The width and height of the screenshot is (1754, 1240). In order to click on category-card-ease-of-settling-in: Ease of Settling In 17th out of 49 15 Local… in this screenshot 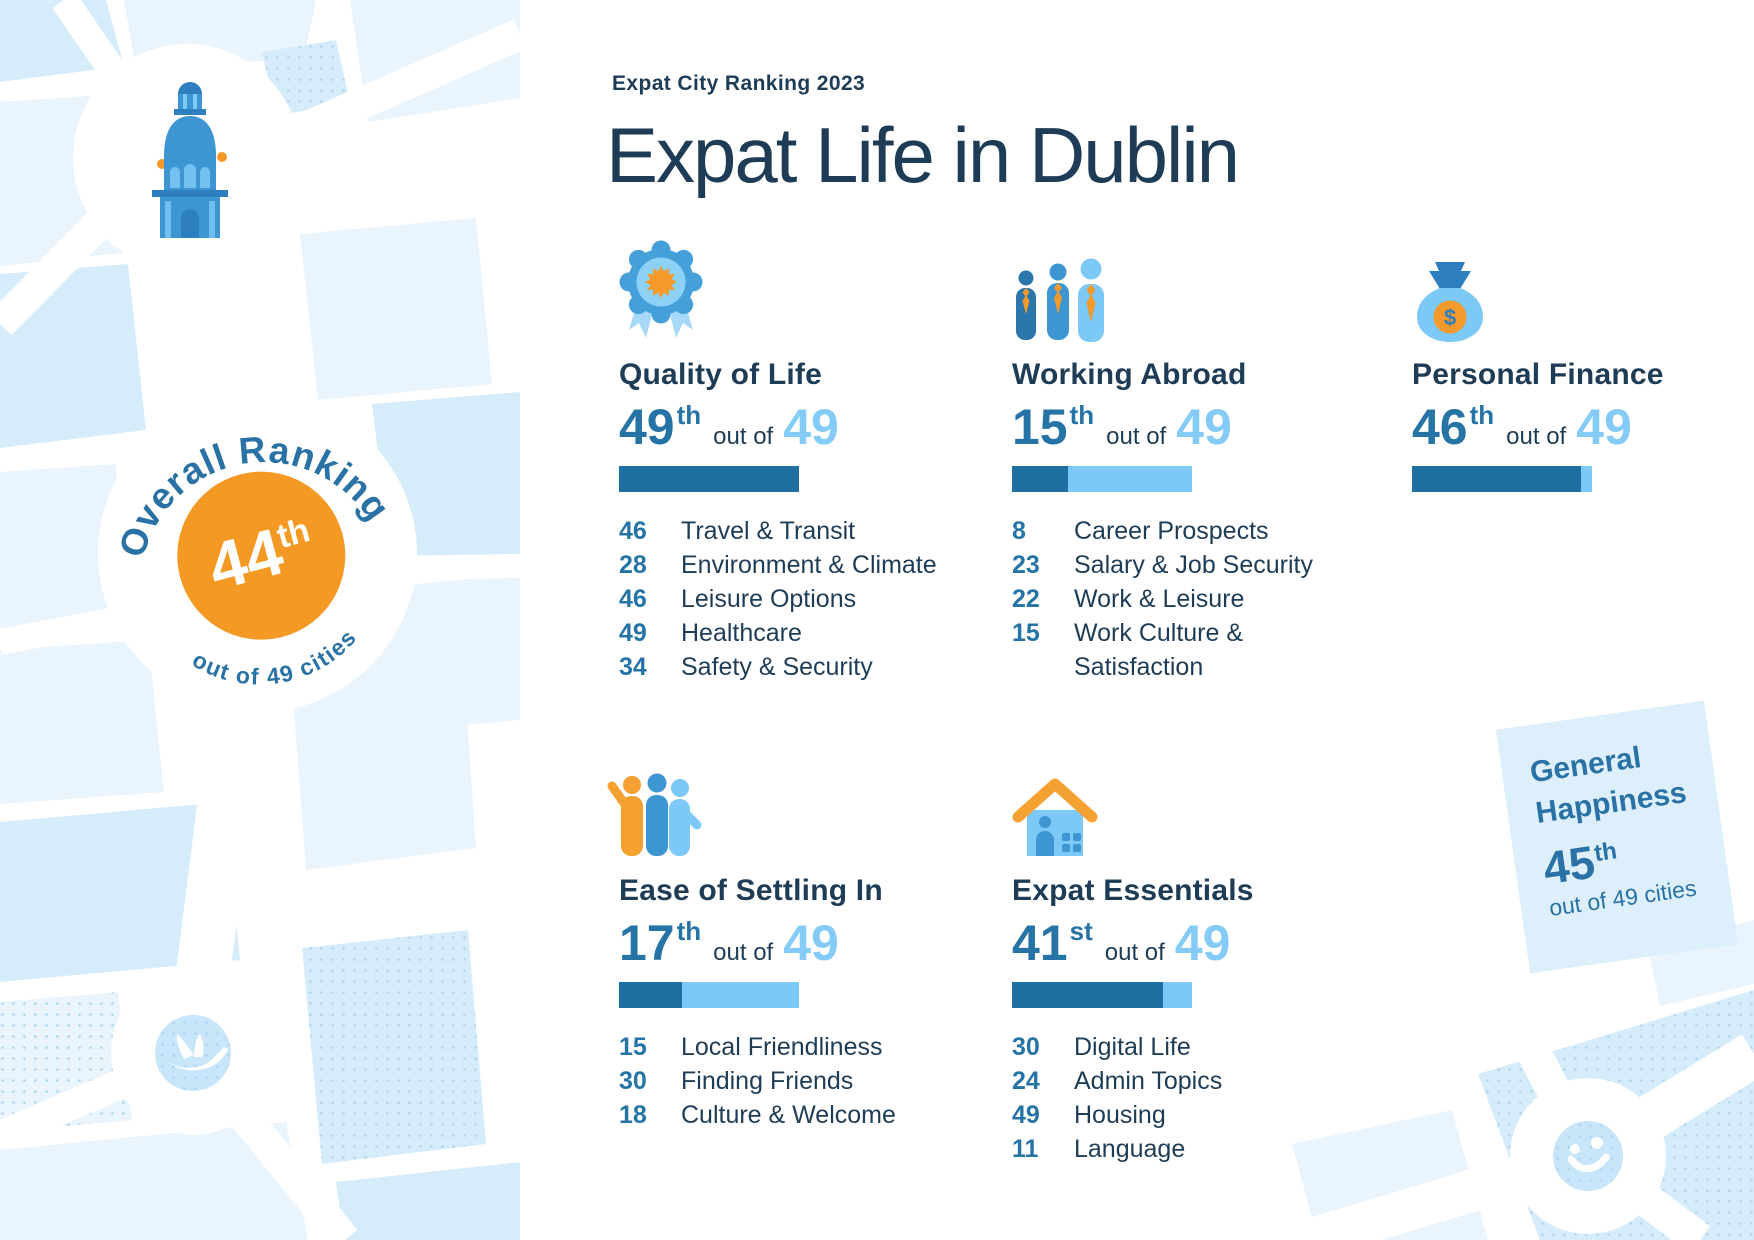, I will do `click(783, 944)`.